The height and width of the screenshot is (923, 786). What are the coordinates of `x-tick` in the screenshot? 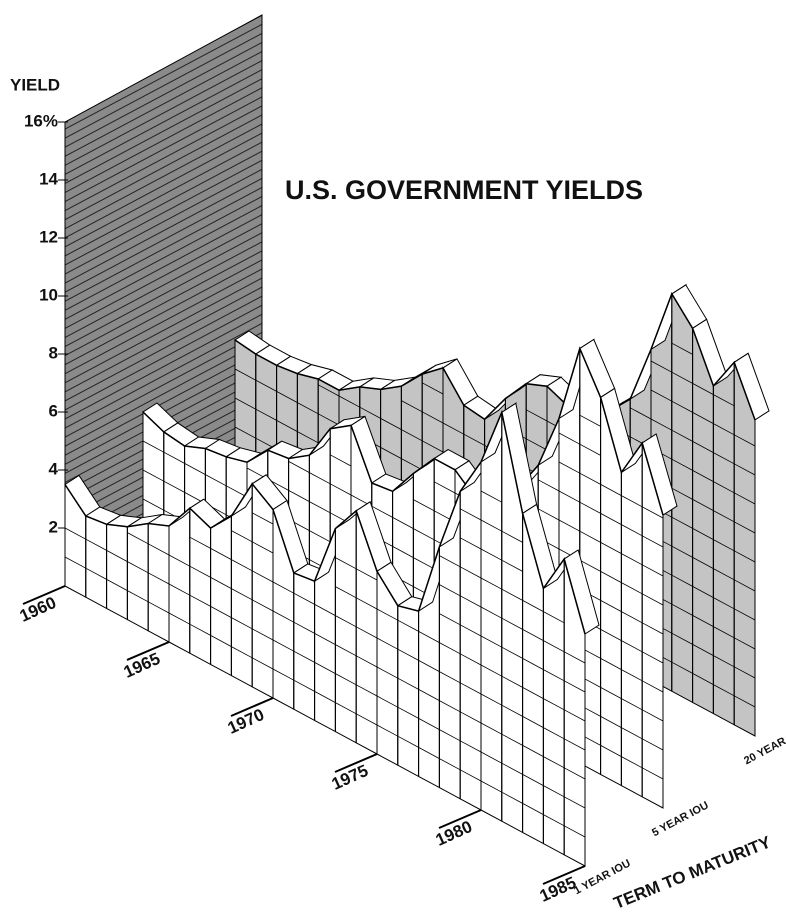 It's located at (148, 651).